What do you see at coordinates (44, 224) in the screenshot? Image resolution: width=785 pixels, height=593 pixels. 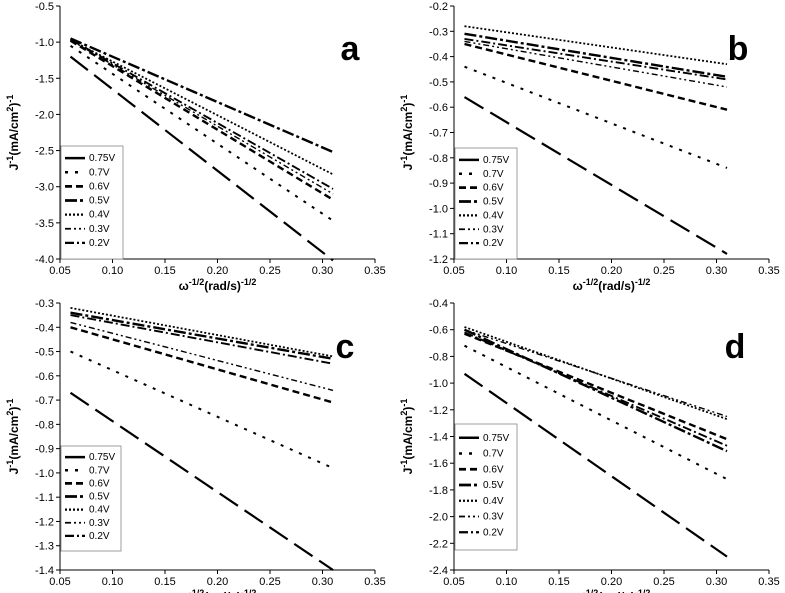 I see `y-tick-label: -3.5` at bounding box center [44, 224].